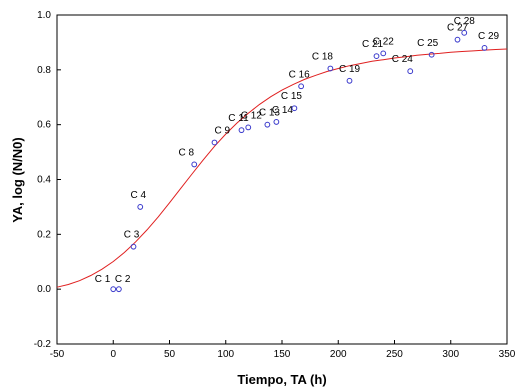 The height and width of the screenshot is (389, 517). What do you see at coordinates (292, 96) in the screenshot?
I see `point-label: C 15` at bounding box center [292, 96].